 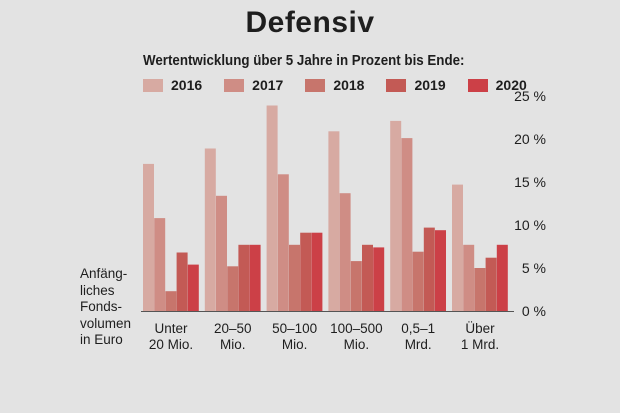 I want to click on legend-item-2017: 2017, so click(x=253, y=85).